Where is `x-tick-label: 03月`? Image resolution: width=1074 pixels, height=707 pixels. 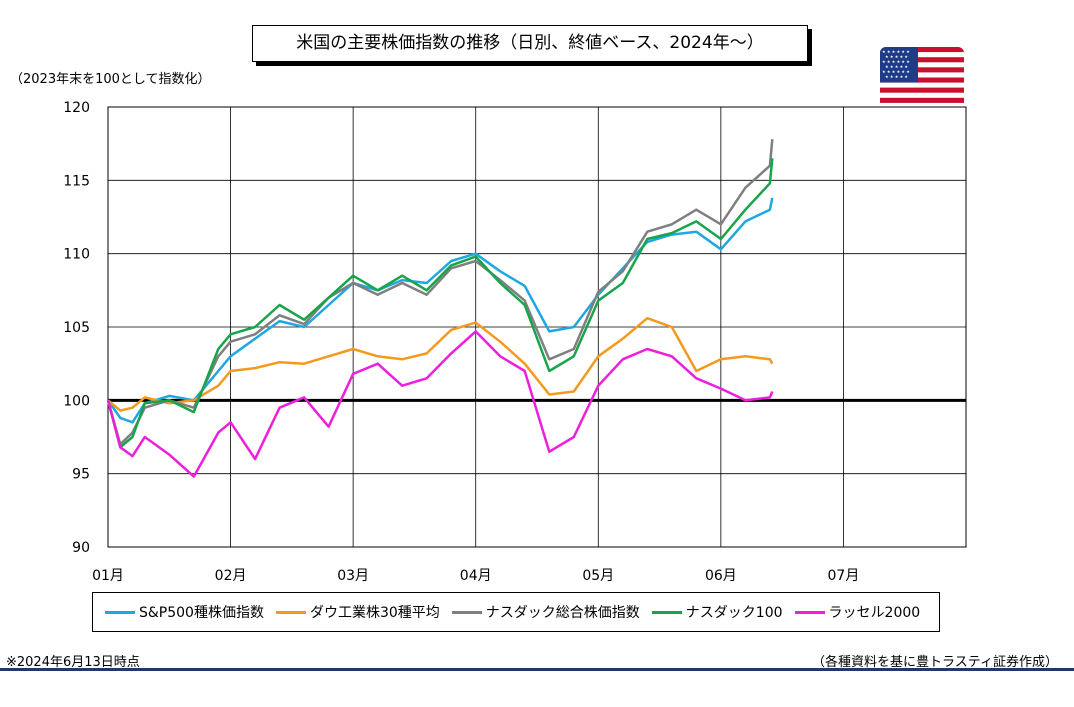 x-tick-label: 03月 is located at coordinates (353, 576).